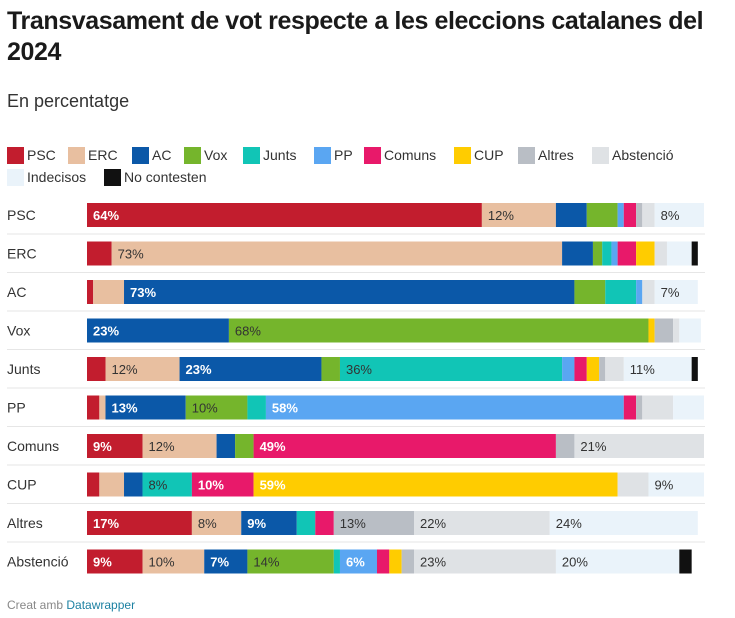  Describe the element at coordinates (435, 484) in the screenshot. I see `bar-segment-cup-cup` at that location.